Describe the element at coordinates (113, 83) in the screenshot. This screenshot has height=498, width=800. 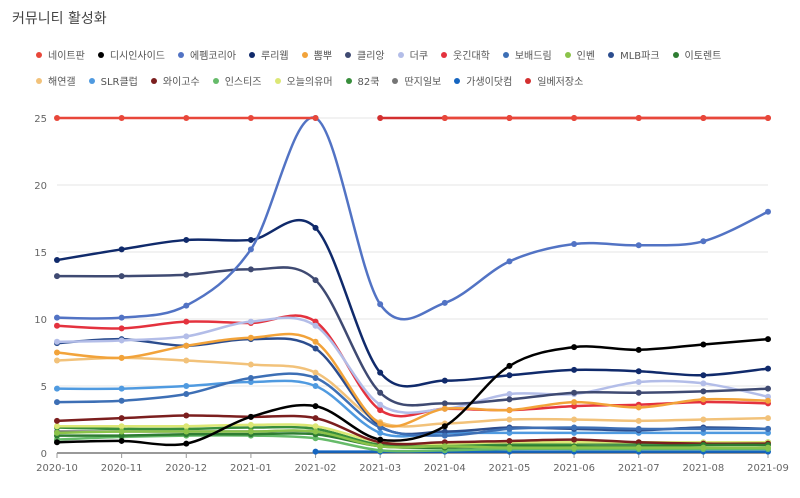
I see `legend-item: SLR클럽` at that location.